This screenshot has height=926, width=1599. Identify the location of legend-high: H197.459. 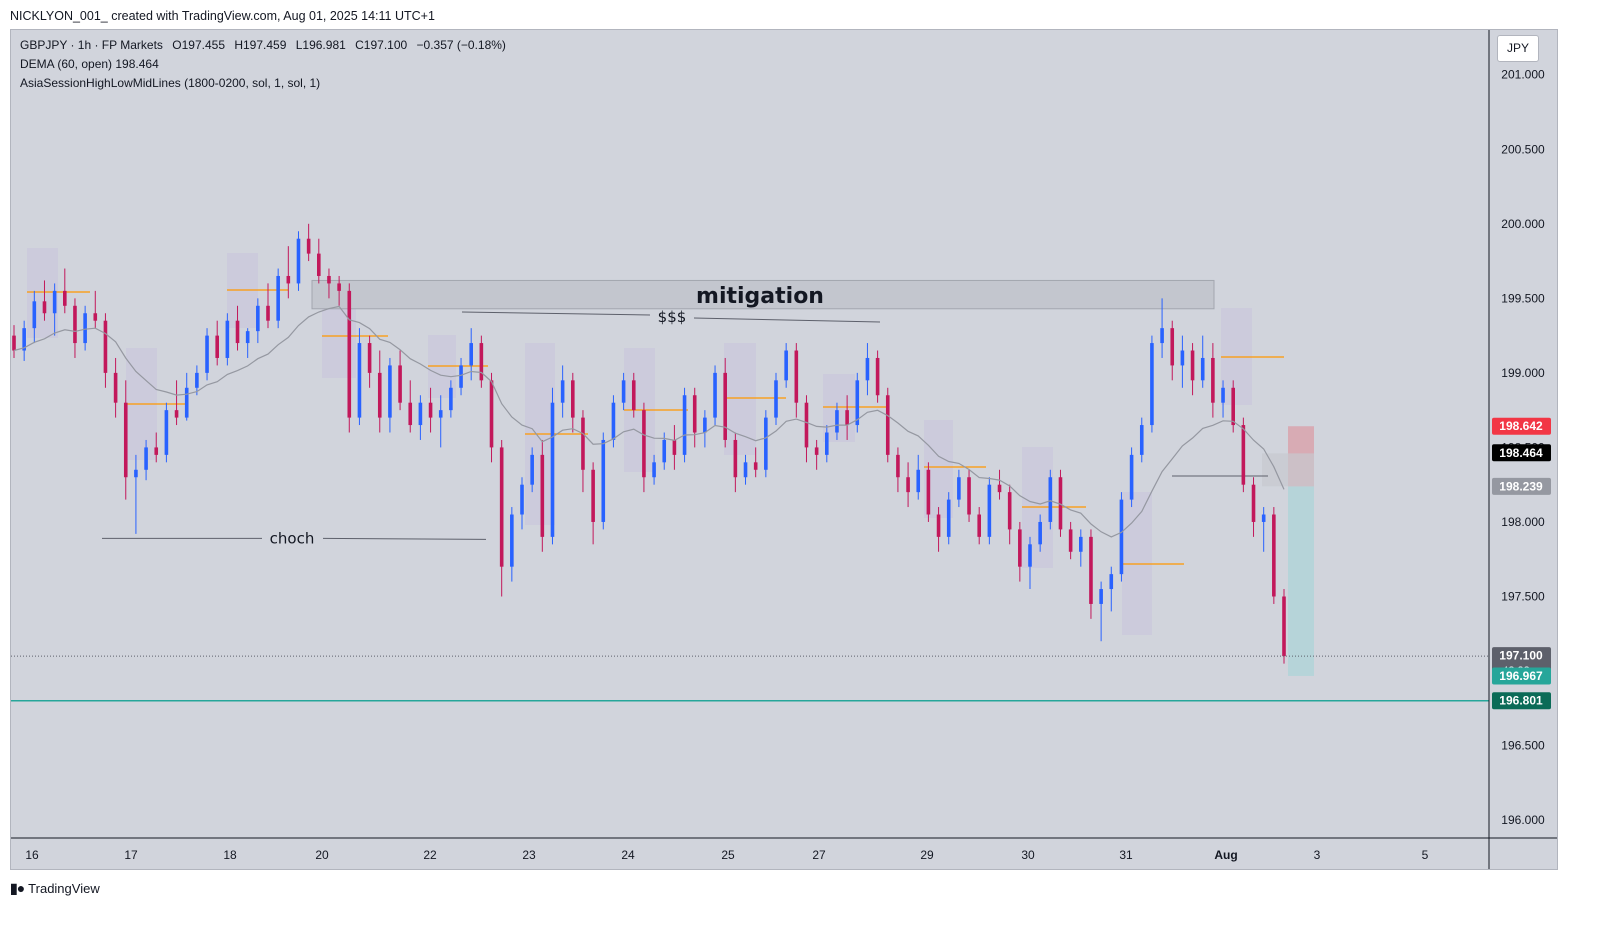
(260, 45).